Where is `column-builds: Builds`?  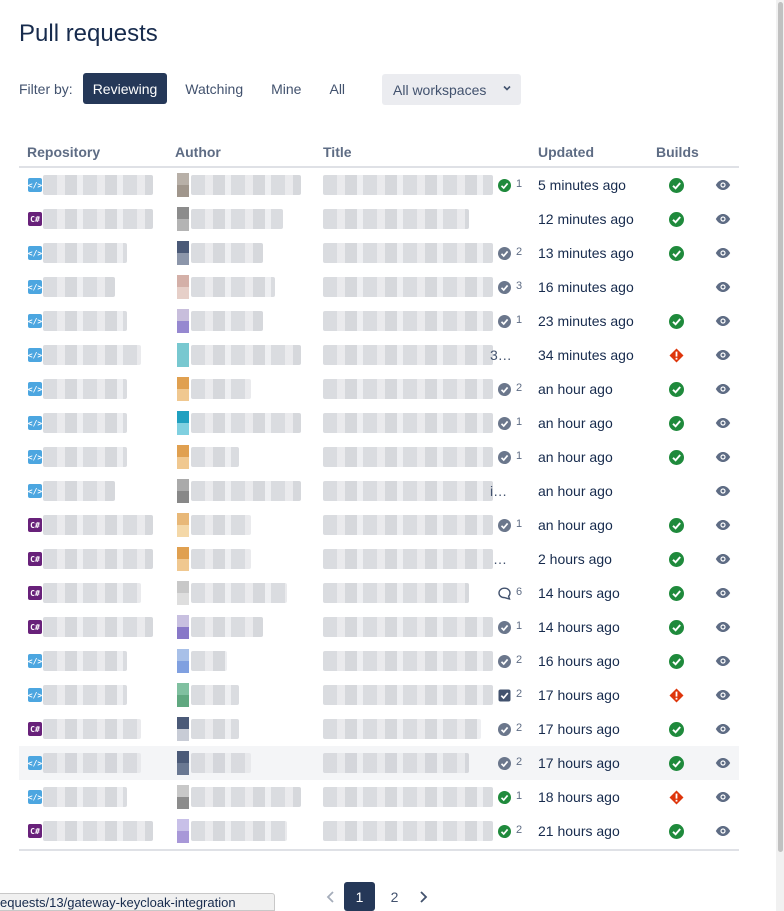
column-builds: Builds is located at coordinates (677, 152).